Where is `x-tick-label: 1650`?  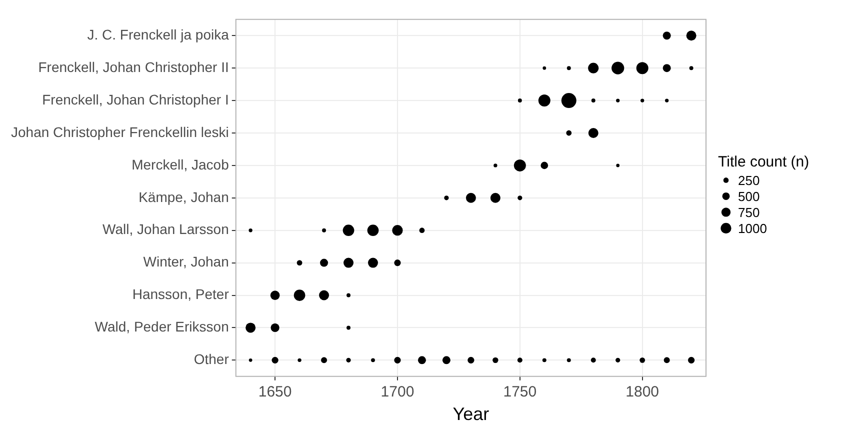
x-tick-label: 1650 is located at coordinates (275, 392).